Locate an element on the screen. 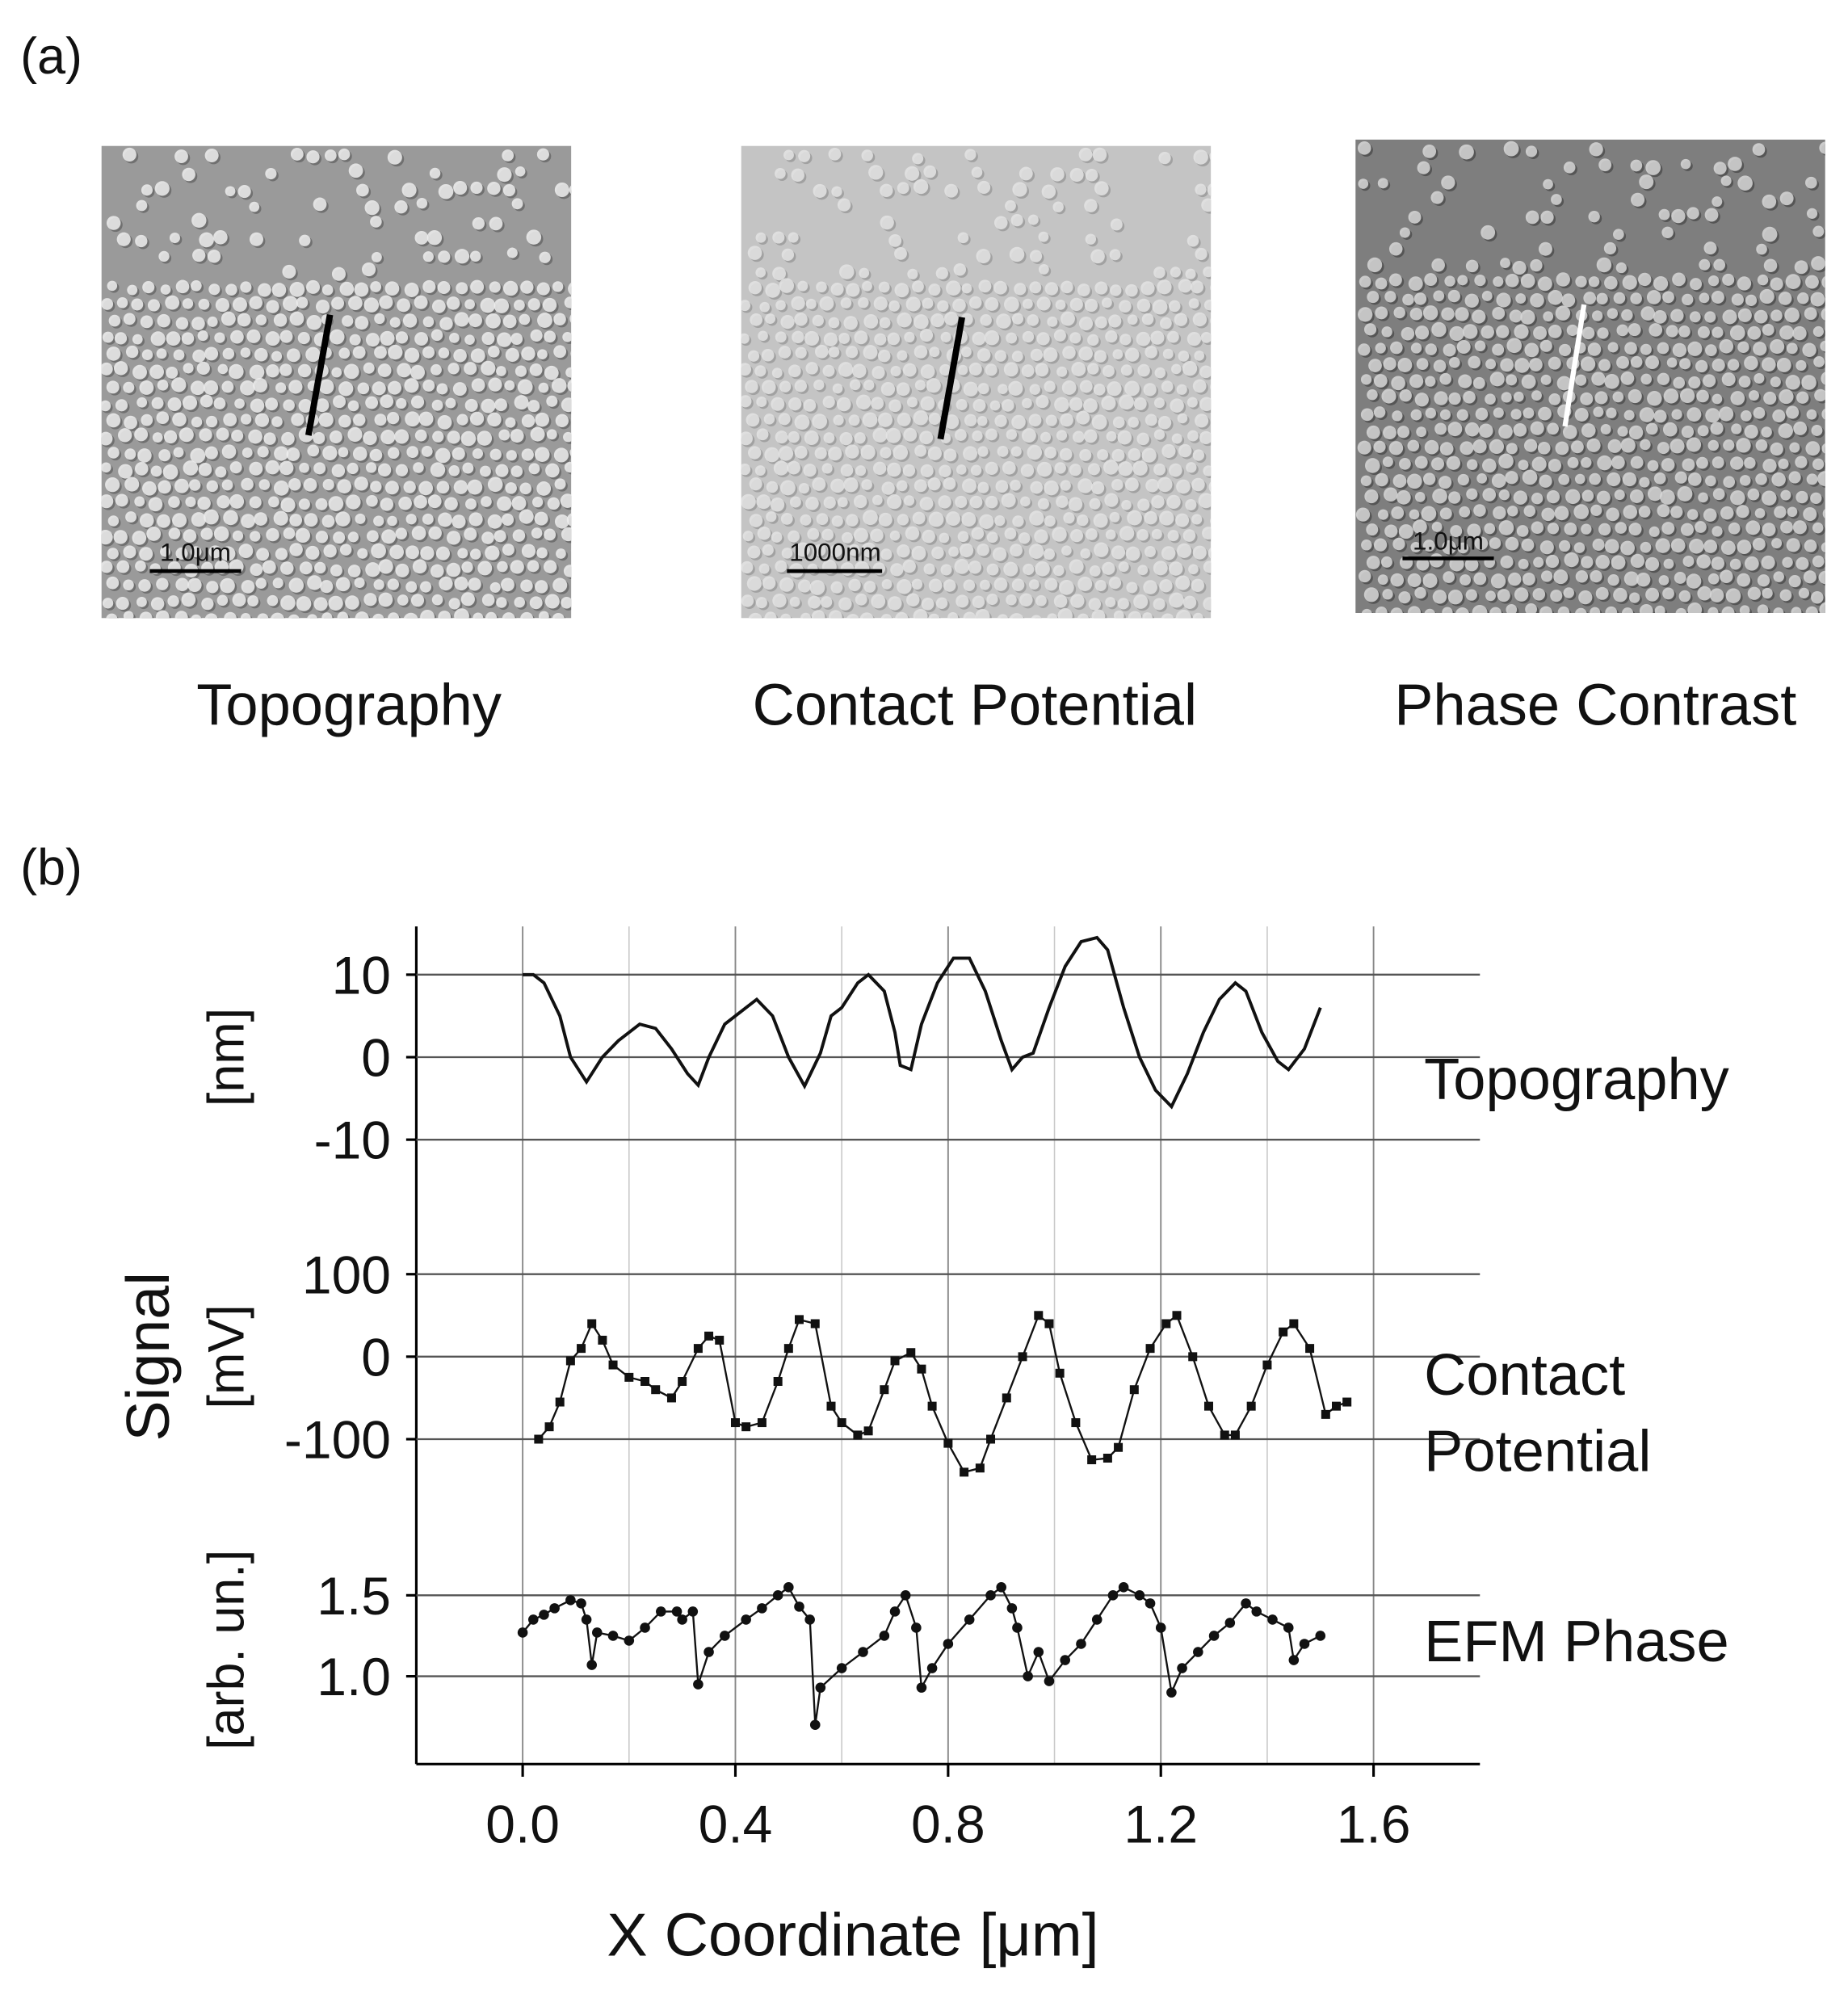 This screenshot has width=1848, height=1994. y-tick-label: 1.0 is located at coordinates (354, 1676).